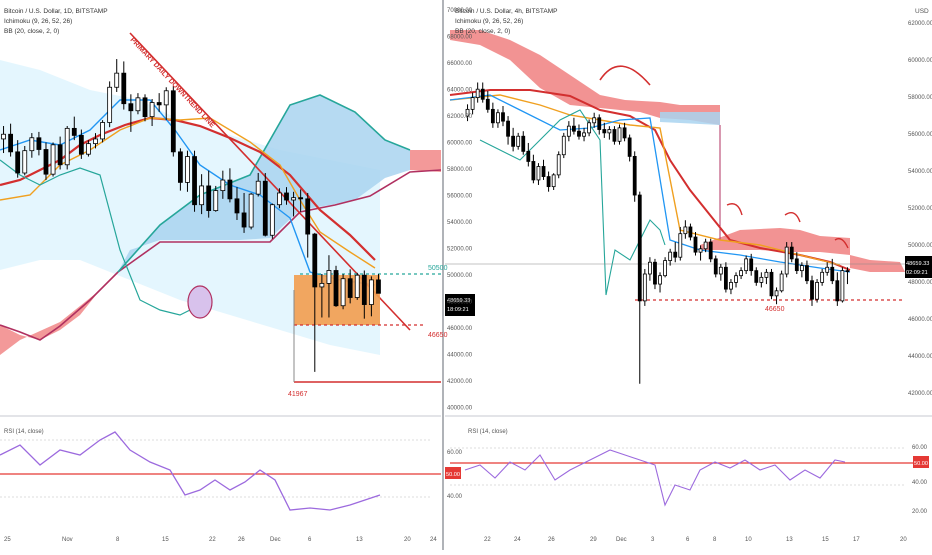 This screenshot has height=555, width=932. Describe the element at coordinates (359, 540) in the screenshot. I see `left-x-tick: 13` at that location.